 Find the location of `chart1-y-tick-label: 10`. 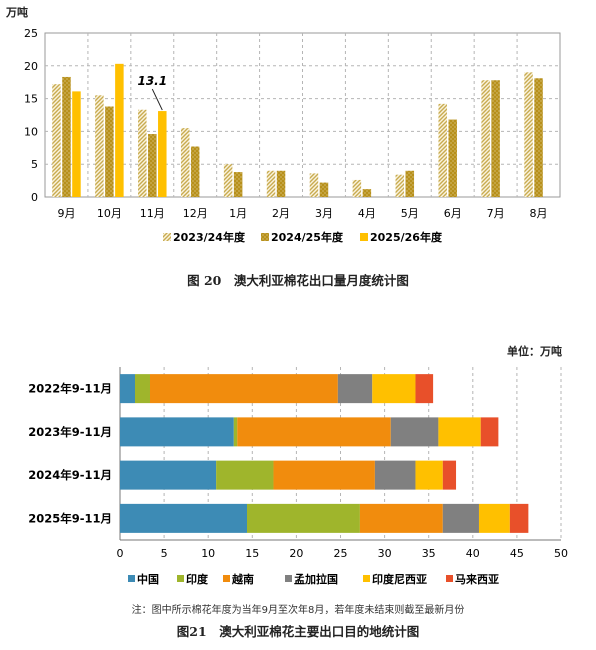

chart1-y-tick-label: 10 is located at coordinates (31, 131).